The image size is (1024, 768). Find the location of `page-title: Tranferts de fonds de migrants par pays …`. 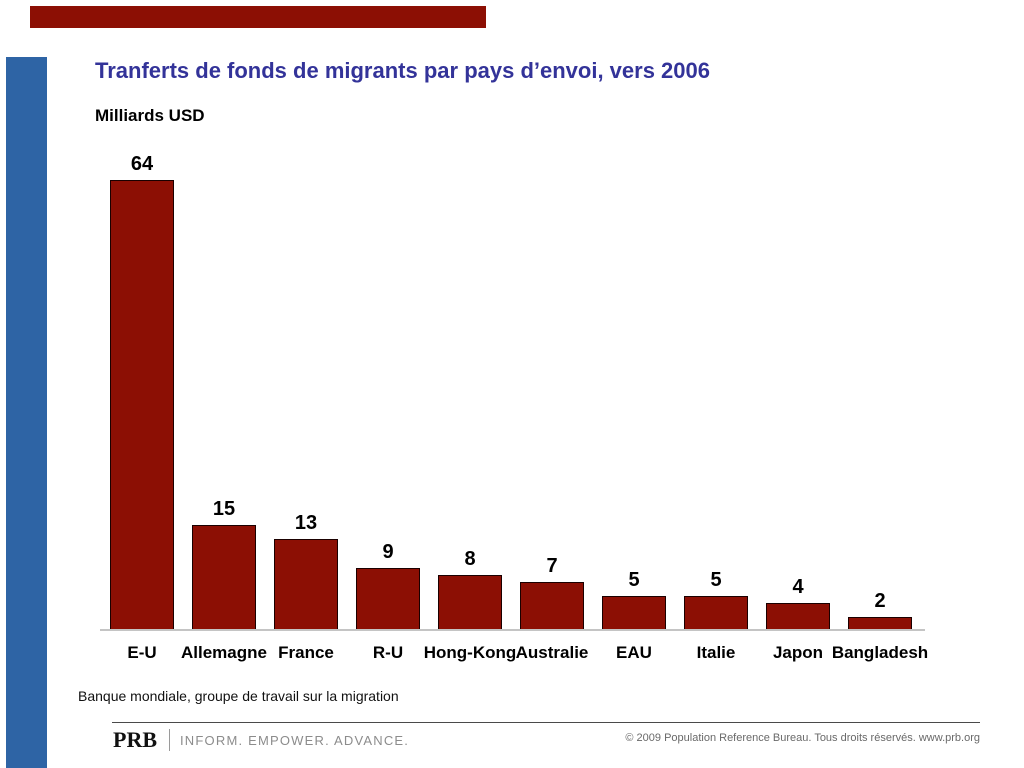

page-title: Tranferts de fonds de migrants par pays … is located at coordinates (403, 70).